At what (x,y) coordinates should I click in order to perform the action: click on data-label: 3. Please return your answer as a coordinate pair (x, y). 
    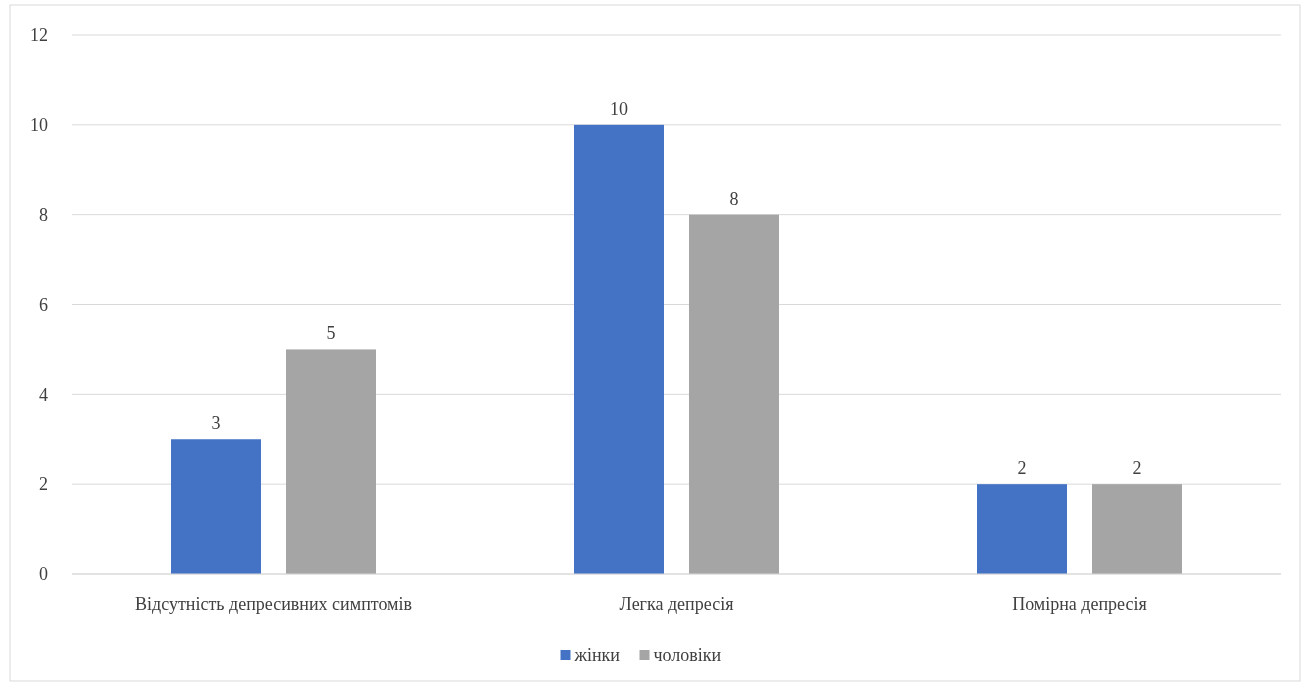
    Looking at the image, I should click on (216, 423).